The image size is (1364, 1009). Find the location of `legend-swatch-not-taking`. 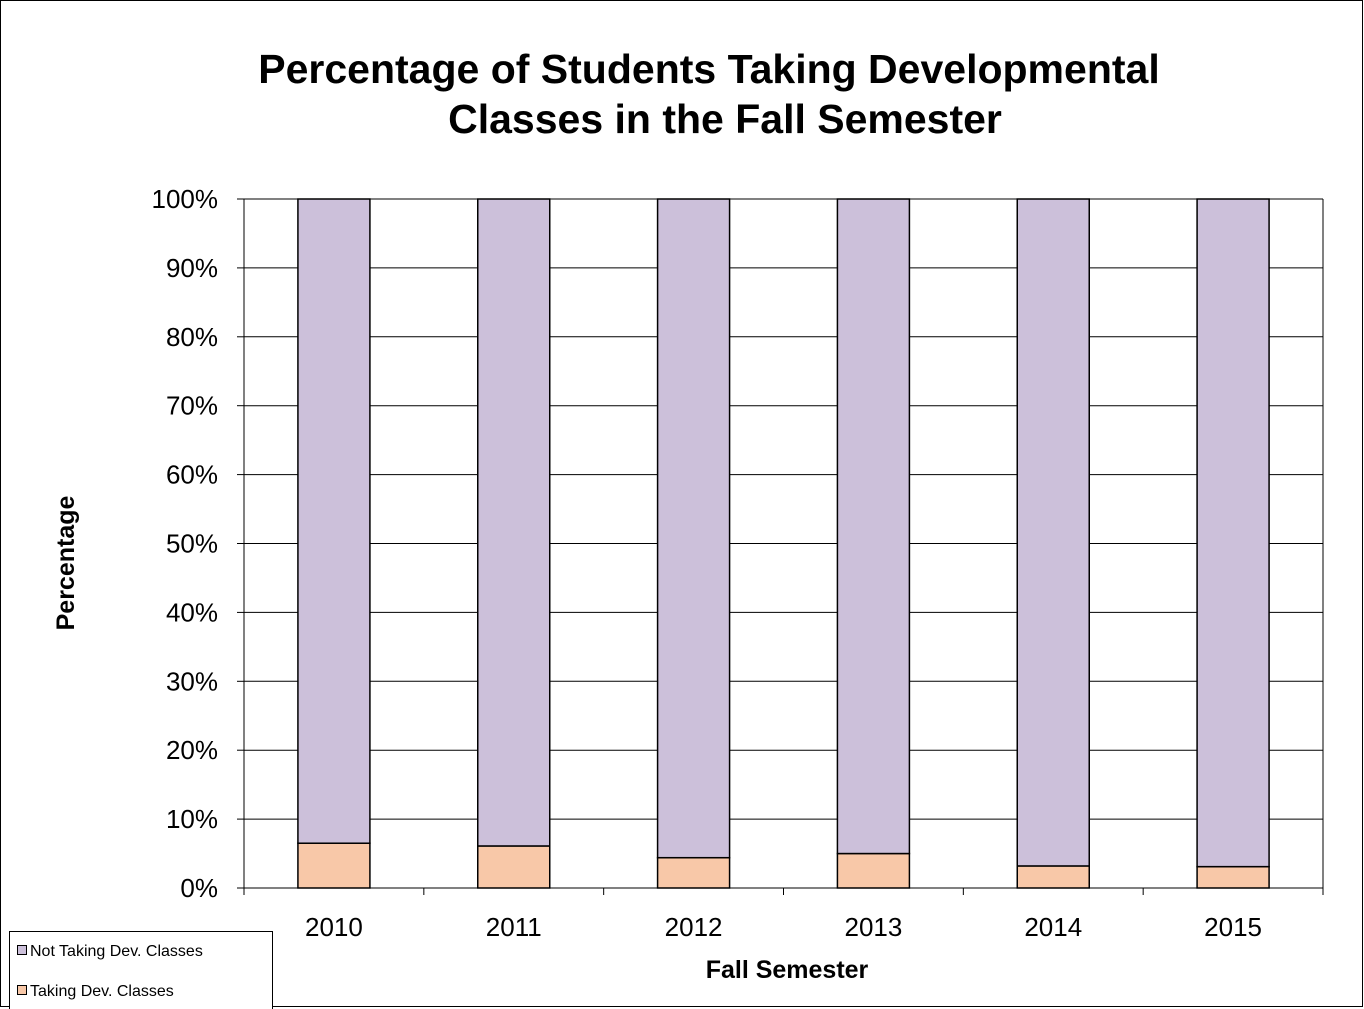

legend-swatch-not-taking is located at coordinates (22, 950).